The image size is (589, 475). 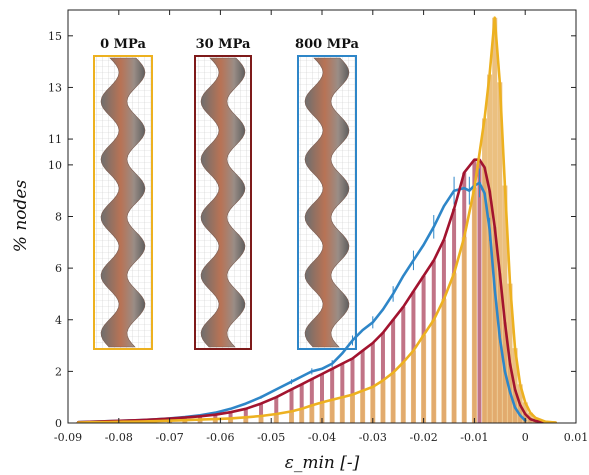 I want to click on inset-30mpa: 30 MPa, so click(x=223, y=193).